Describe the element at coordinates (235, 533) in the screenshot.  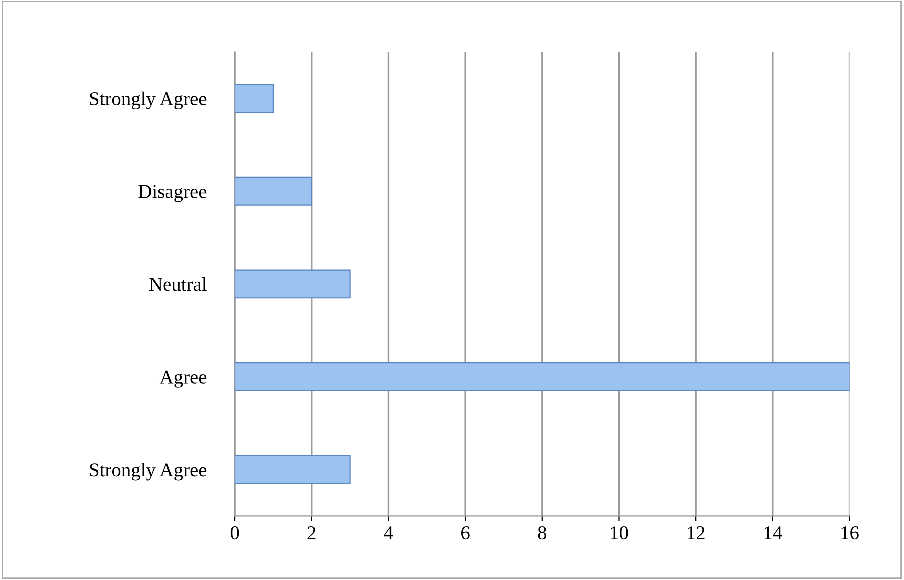
I see `x-tick-label: 0` at that location.